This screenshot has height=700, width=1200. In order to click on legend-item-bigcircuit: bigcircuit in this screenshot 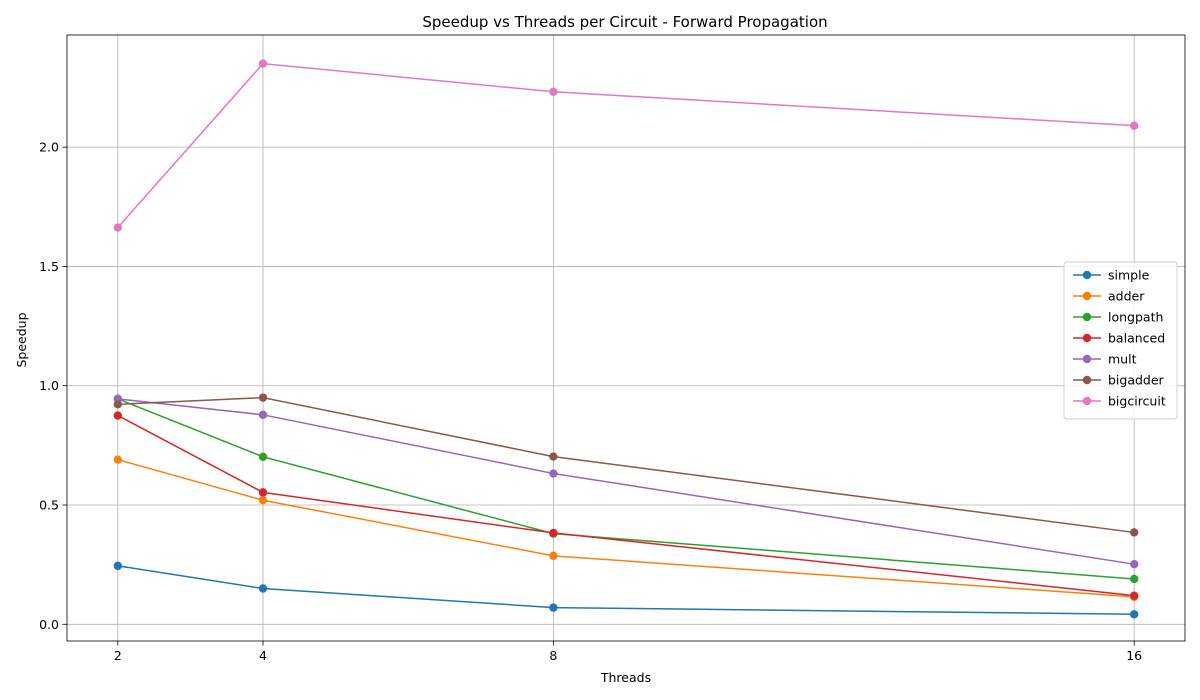, I will do `click(1119, 401)`.